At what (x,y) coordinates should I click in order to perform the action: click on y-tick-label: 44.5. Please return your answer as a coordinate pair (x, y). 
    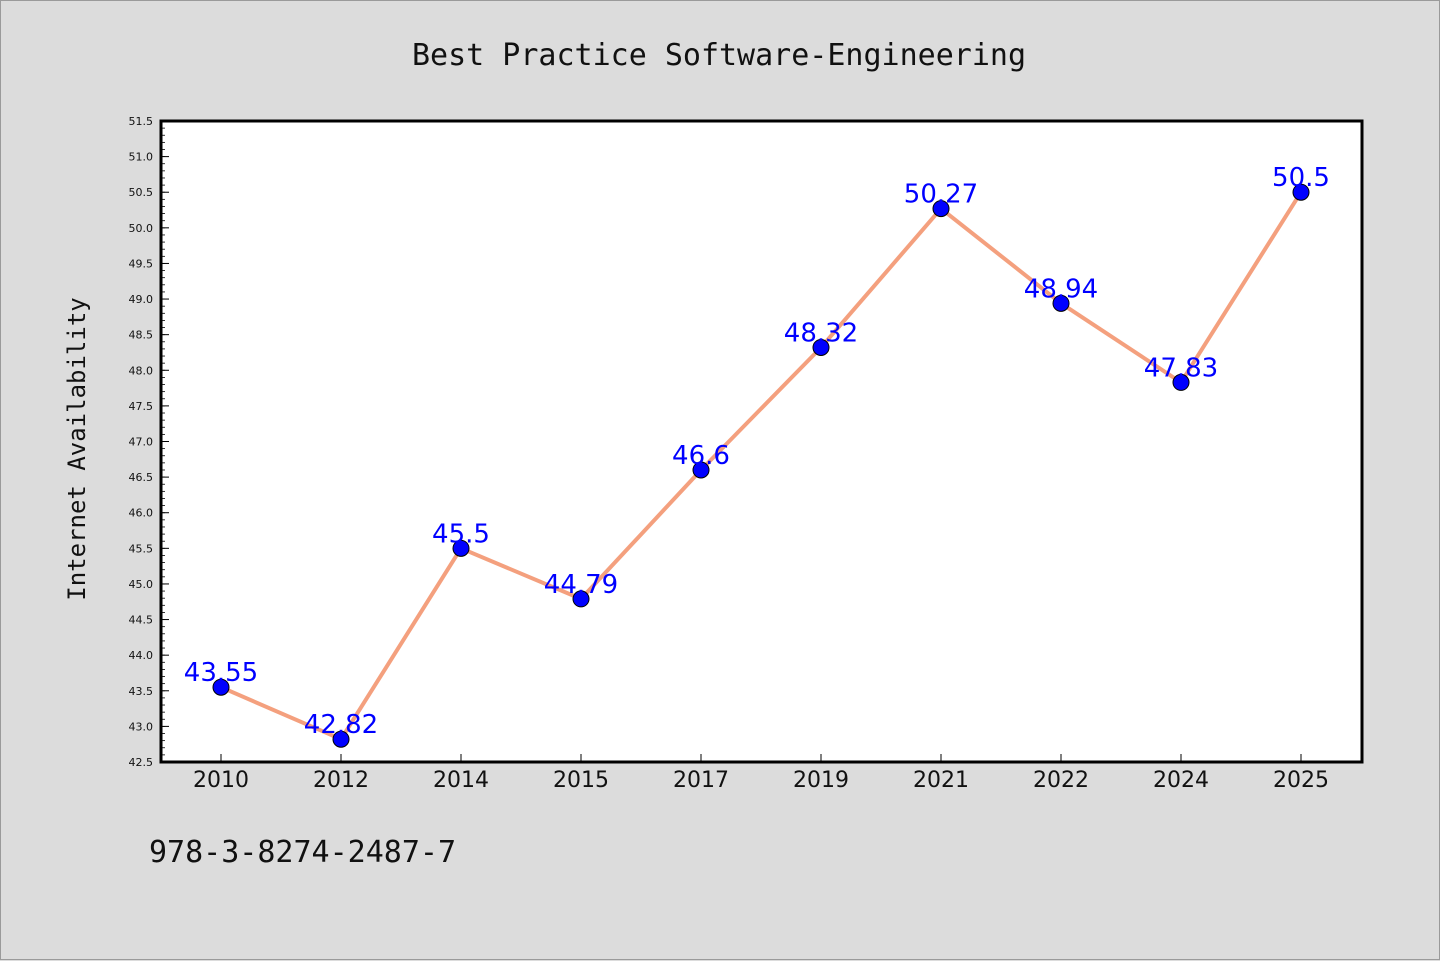
    Looking at the image, I should click on (141, 620).